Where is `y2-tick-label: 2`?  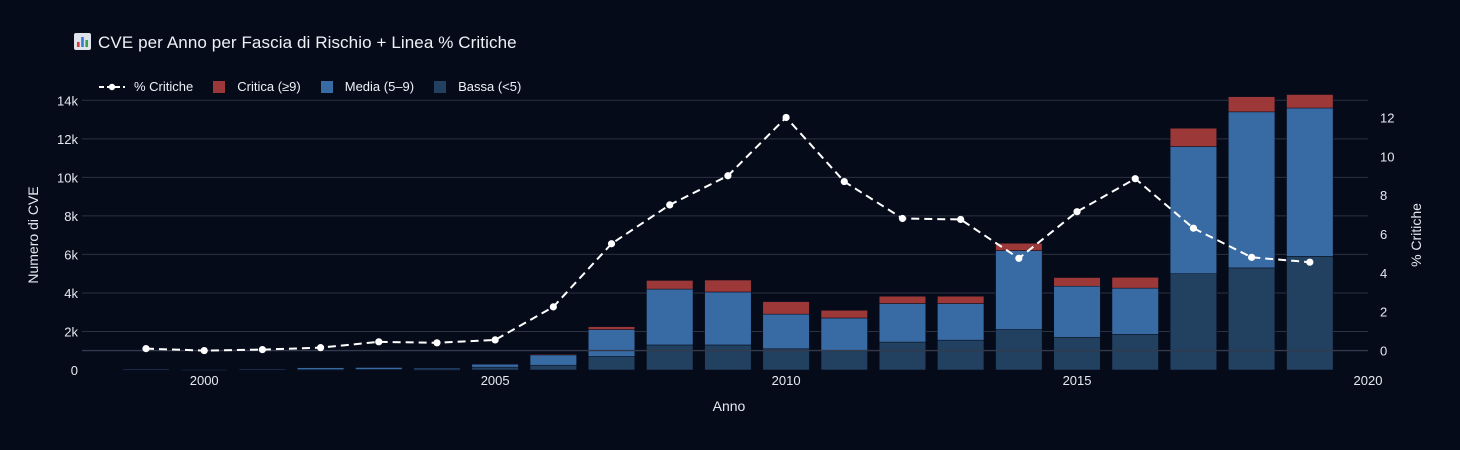
y2-tick-label: 2 is located at coordinates (1383, 312).